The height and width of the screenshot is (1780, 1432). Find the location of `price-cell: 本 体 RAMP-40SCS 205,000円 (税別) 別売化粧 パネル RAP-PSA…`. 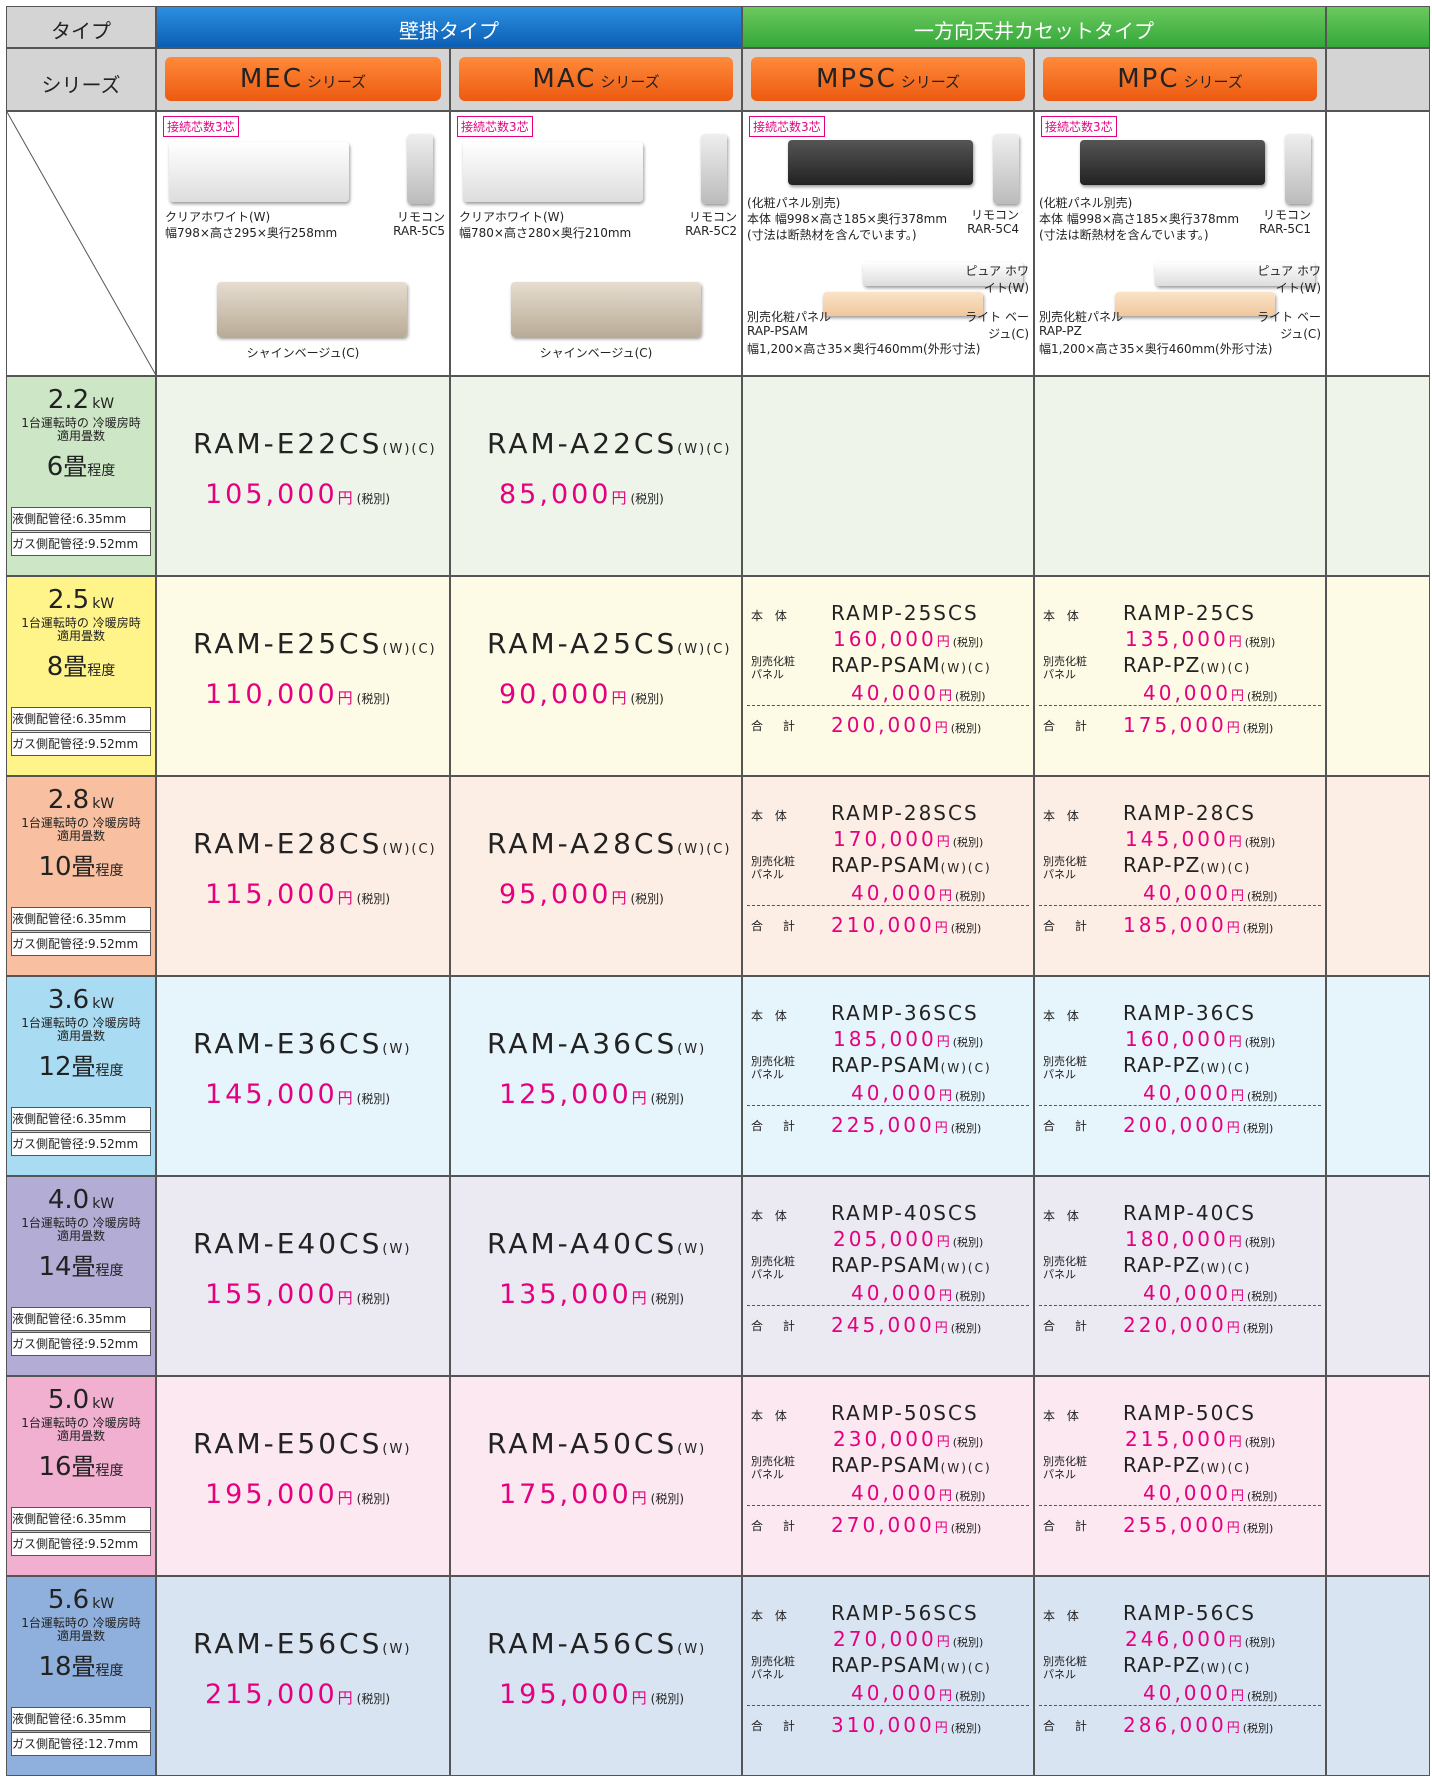

price-cell: 本 体 RAMP-40SCS 205,000円 (税別) 別売化粧 パネル RAP-PSA… is located at coordinates (888, 1276).